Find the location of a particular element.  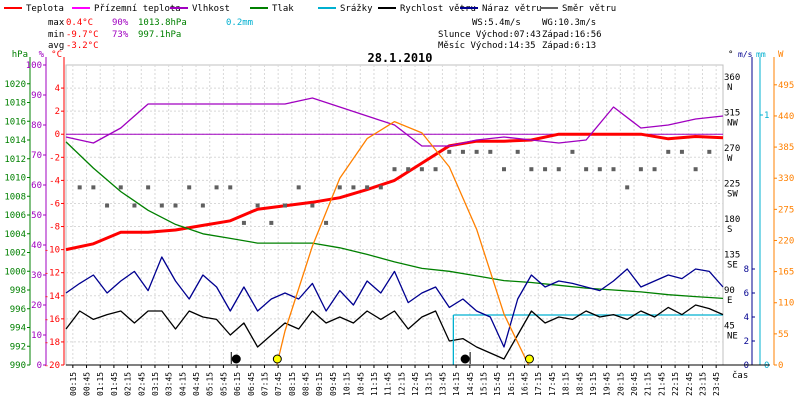

stats-min-hum: 73% is located at coordinates (120, 35).